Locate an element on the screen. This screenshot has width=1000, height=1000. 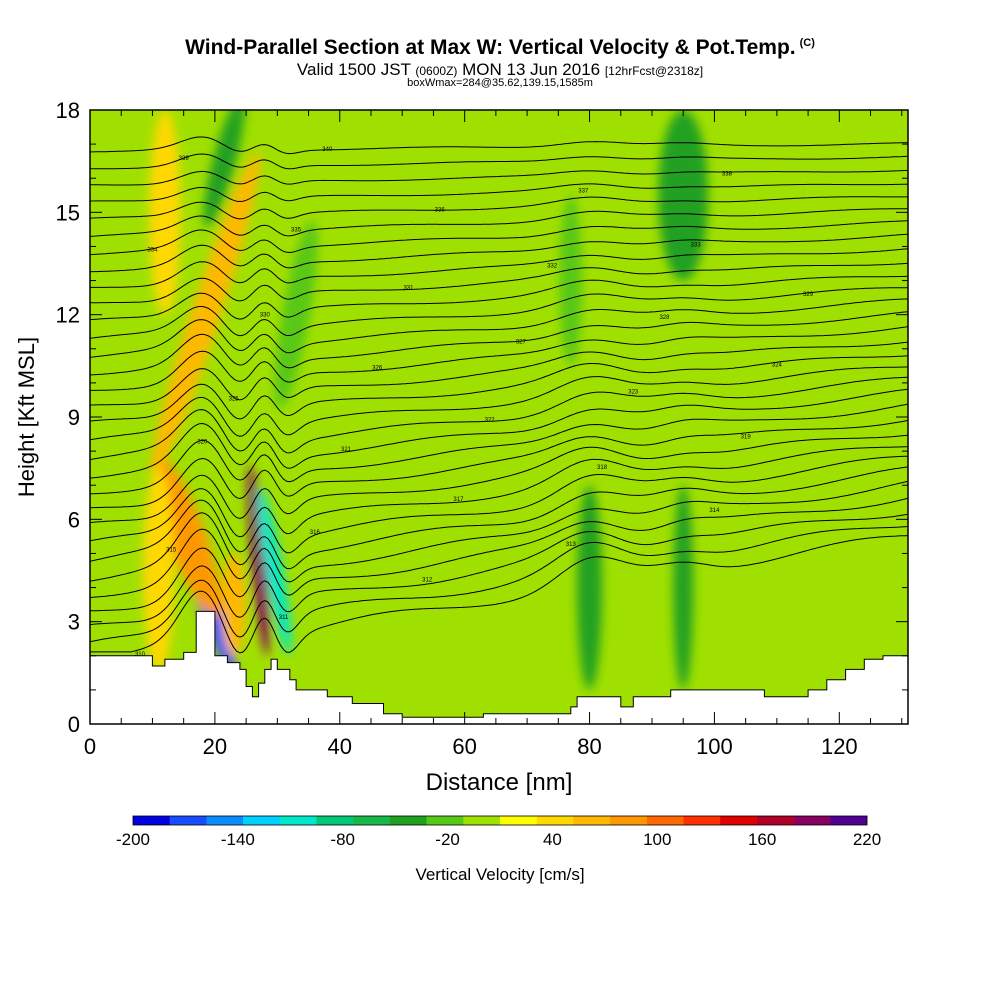
x-tick-label: 20 is located at coordinates (215, 746).